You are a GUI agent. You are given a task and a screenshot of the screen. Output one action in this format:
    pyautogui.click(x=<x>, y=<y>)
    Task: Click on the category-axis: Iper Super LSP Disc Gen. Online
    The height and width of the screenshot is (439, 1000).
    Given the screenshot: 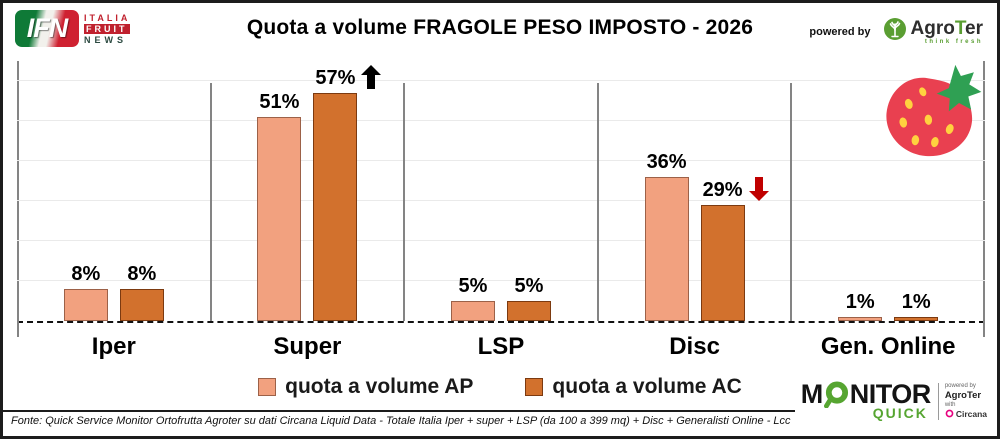 What is the action you would take?
    pyautogui.click(x=501, y=347)
    